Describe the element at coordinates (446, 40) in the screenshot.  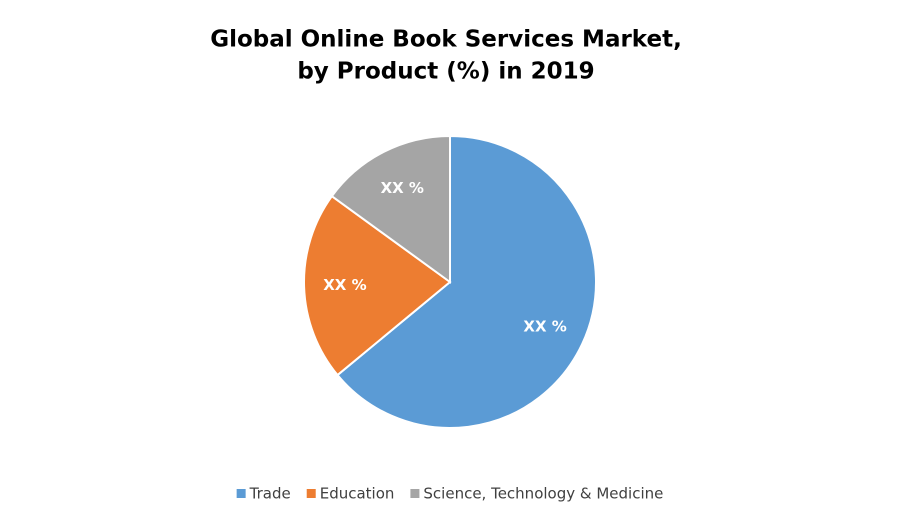
I see `chart-title: Global Online Book Services Market,` at that location.